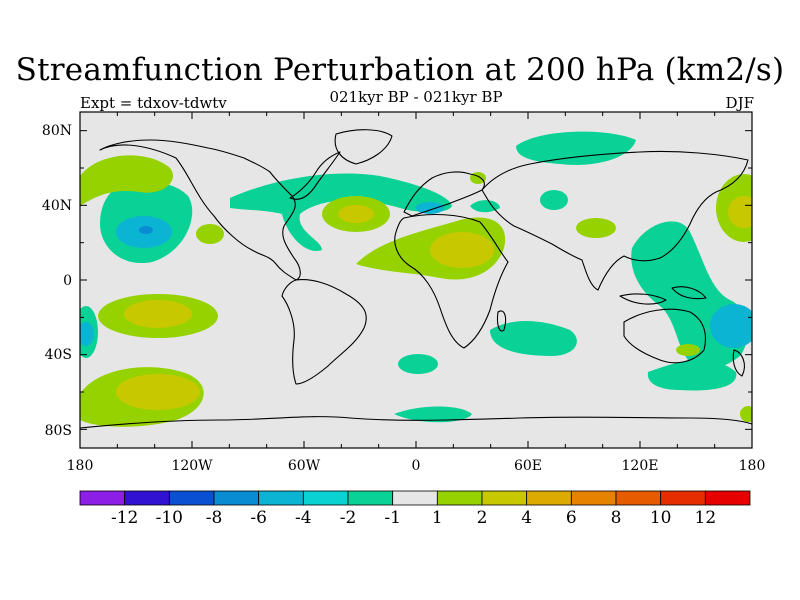 The width and height of the screenshot is (800, 600). I want to click on lon-label-60e: 60E, so click(528, 466).